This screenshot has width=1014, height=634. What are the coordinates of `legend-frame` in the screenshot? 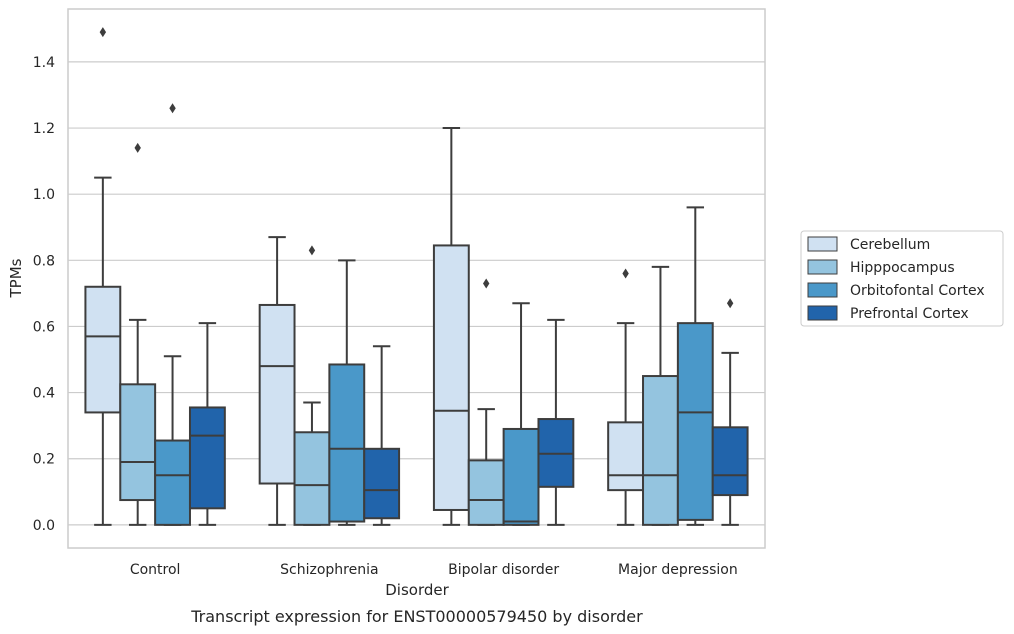 It's located at (902, 278).